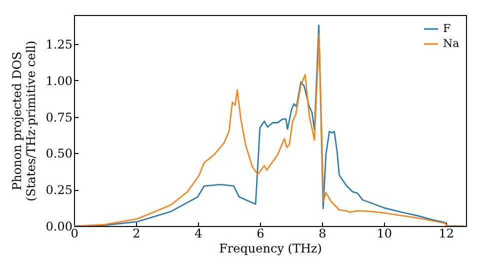 The image size is (500, 280). Describe the element at coordinates (59, 45) in the screenshot. I see `y-tick-label: 1.25` at that location.